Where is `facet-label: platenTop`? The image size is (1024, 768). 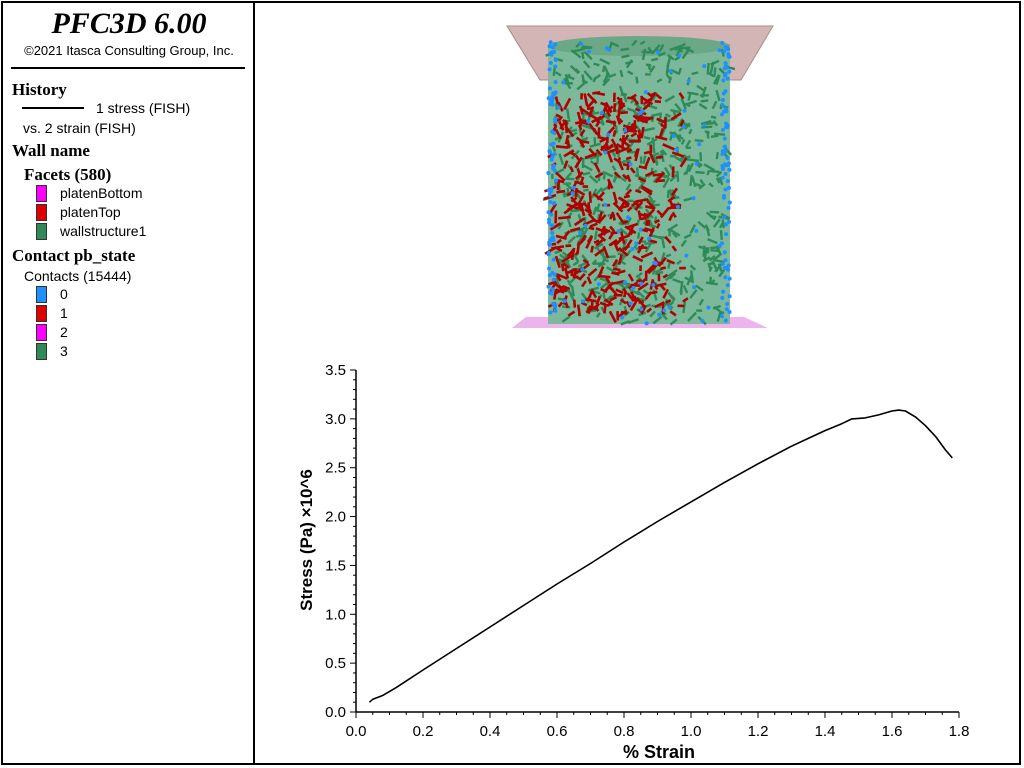 facet-label: platenTop is located at coordinates (90, 212).